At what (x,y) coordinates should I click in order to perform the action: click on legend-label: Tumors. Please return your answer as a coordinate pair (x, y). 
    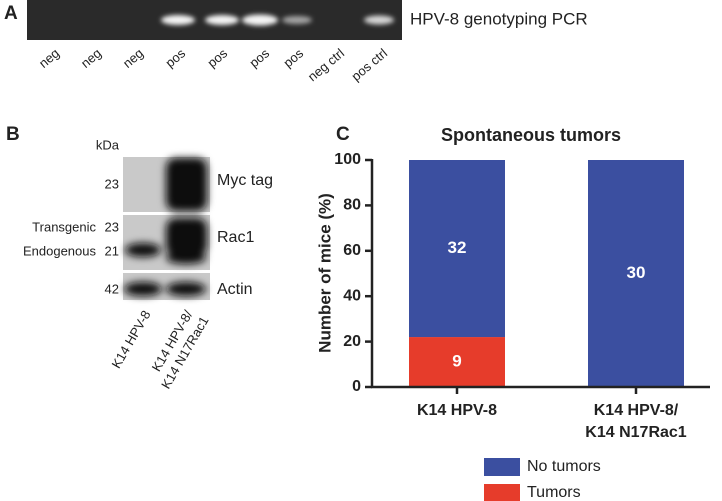
    Looking at the image, I should click on (554, 492).